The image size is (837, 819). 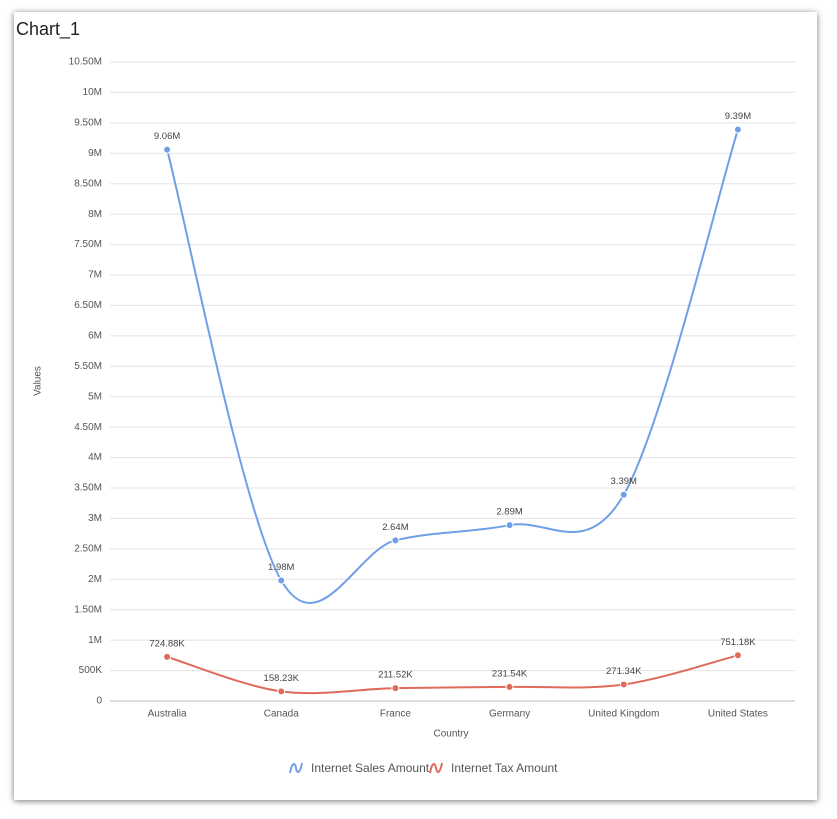 I want to click on y-tick-label: 7.50M, so click(x=88, y=244).